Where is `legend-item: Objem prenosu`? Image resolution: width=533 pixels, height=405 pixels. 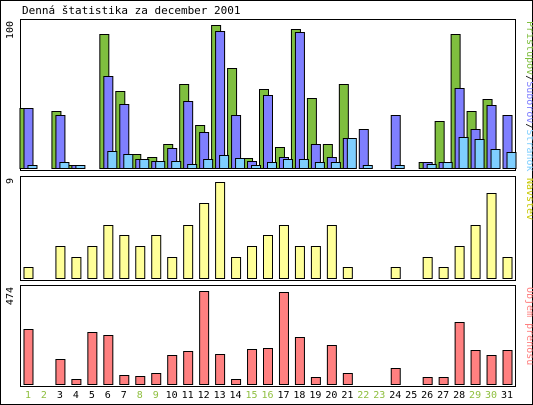
legend-item: Objem prenosu is located at coordinates (528, 326).